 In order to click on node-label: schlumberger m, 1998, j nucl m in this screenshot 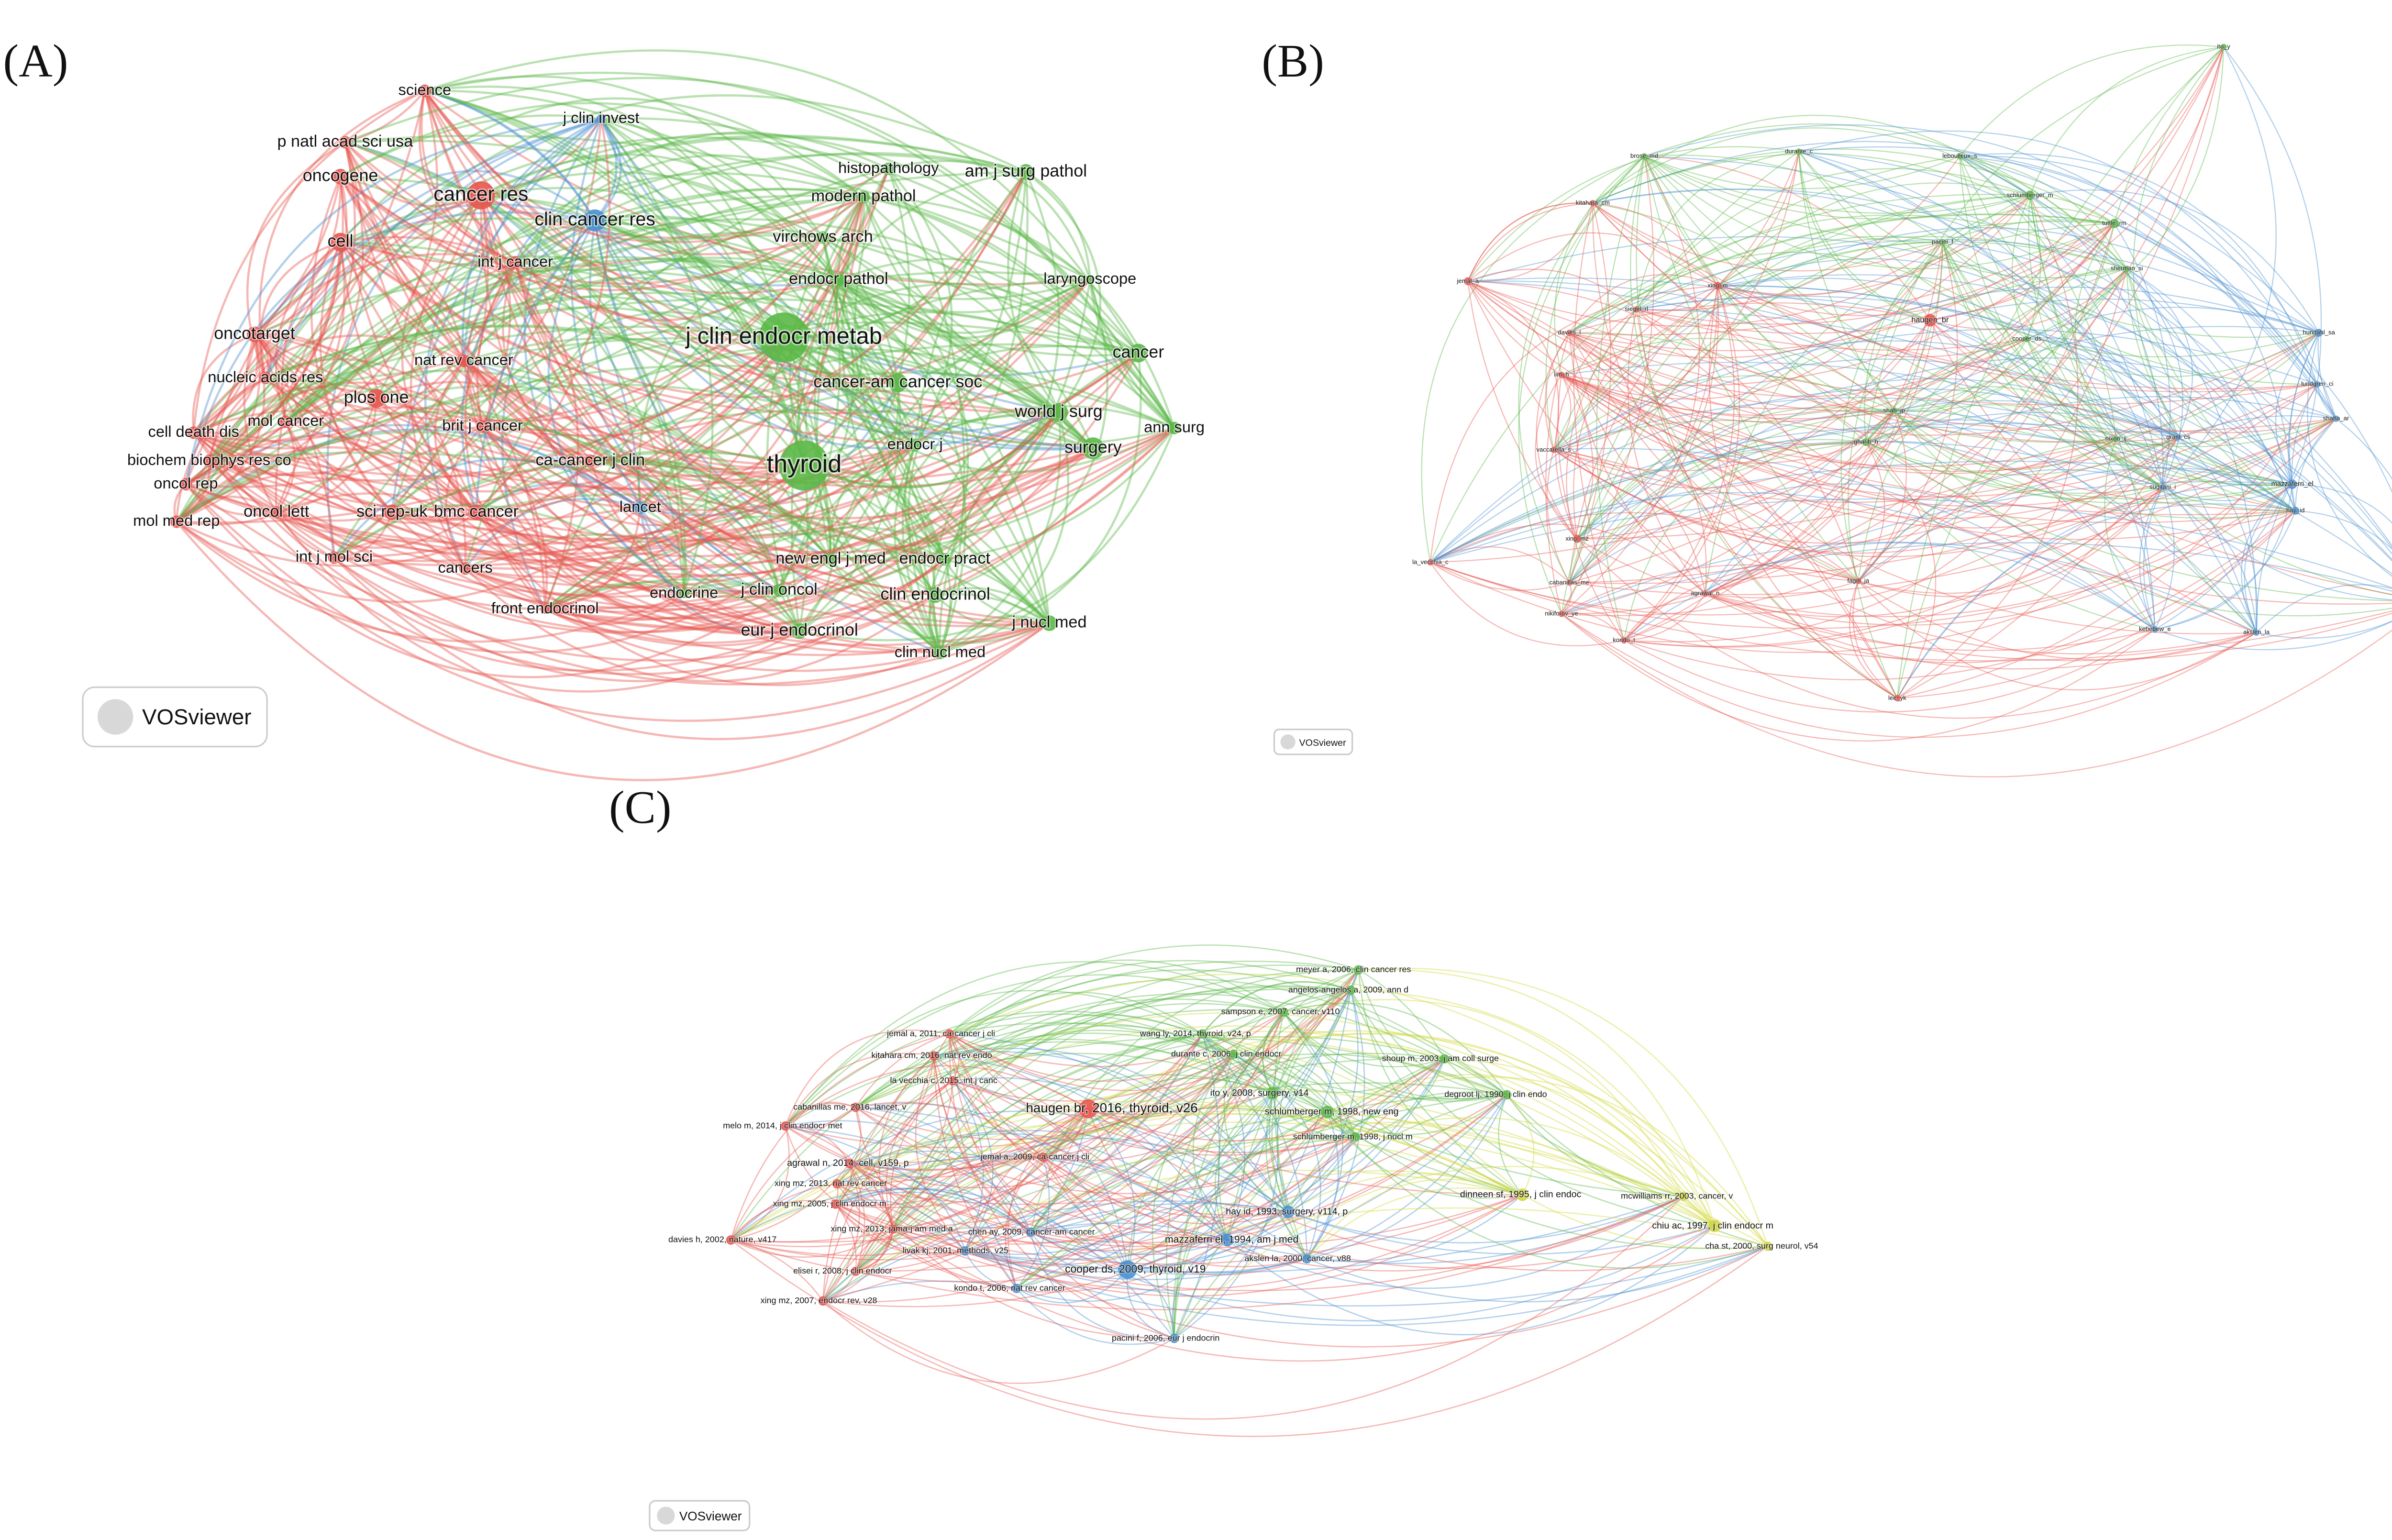, I will do `click(1353, 1136)`.